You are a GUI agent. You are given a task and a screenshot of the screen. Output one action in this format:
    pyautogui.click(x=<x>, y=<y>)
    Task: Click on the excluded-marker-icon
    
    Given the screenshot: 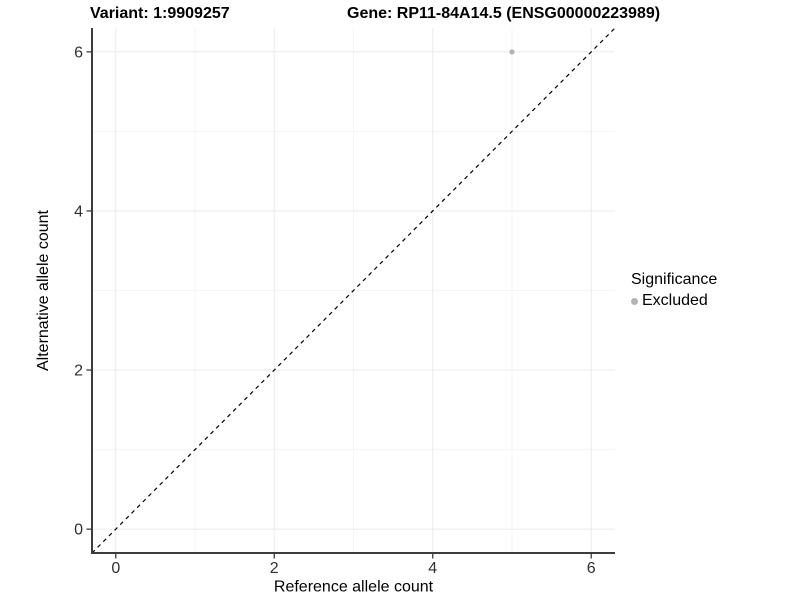 What is the action you would take?
    pyautogui.click(x=634, y=301)
    